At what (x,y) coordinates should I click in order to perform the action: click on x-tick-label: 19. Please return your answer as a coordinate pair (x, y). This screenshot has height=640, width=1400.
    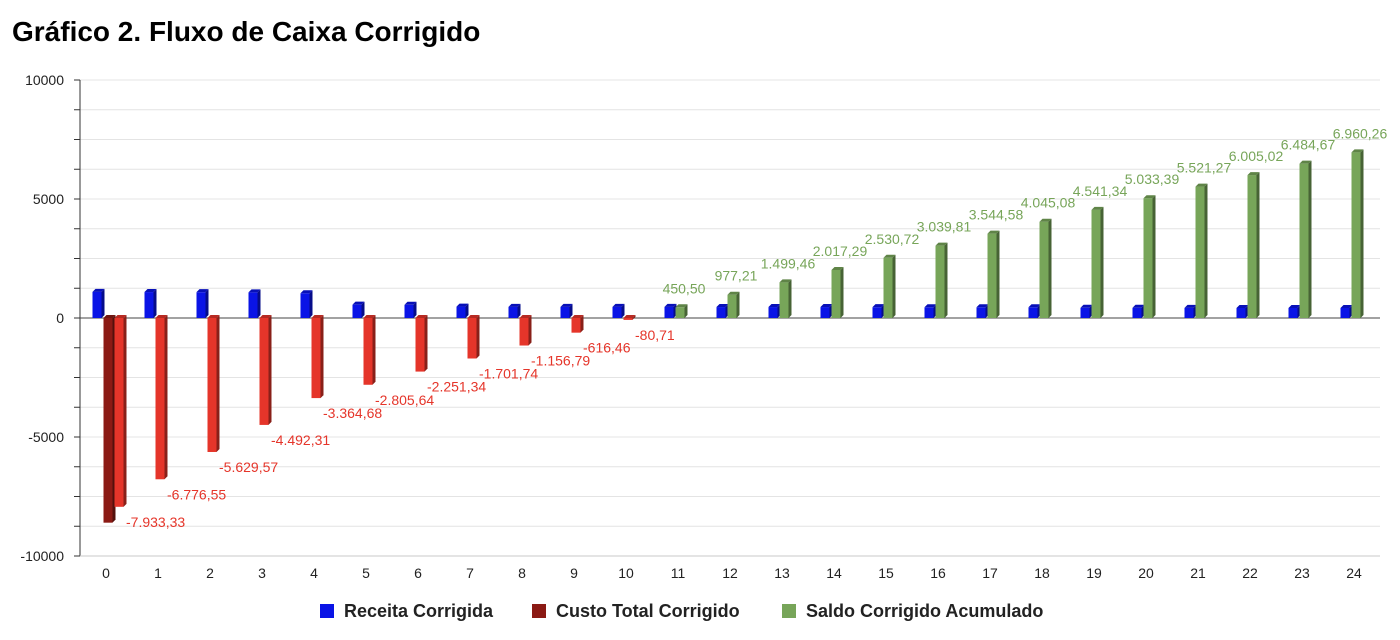
    Looking at the image, I should click on (1094, 573).